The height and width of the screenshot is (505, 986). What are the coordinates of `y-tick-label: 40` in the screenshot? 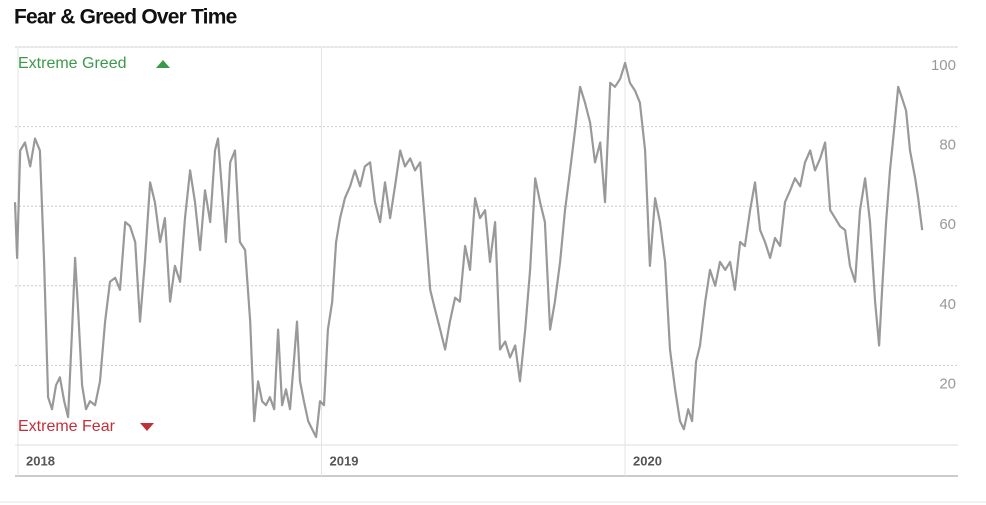 It's located at (947, 304).